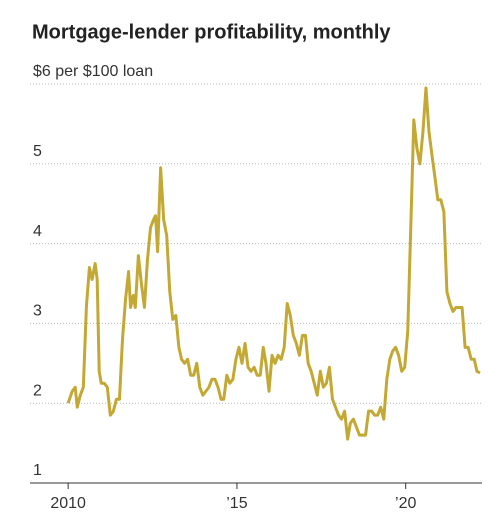 The image size is (493, 531). Describe the element at coordinates (37, 390) in the screenshot. I see `y-tick-label: 2` at that location.